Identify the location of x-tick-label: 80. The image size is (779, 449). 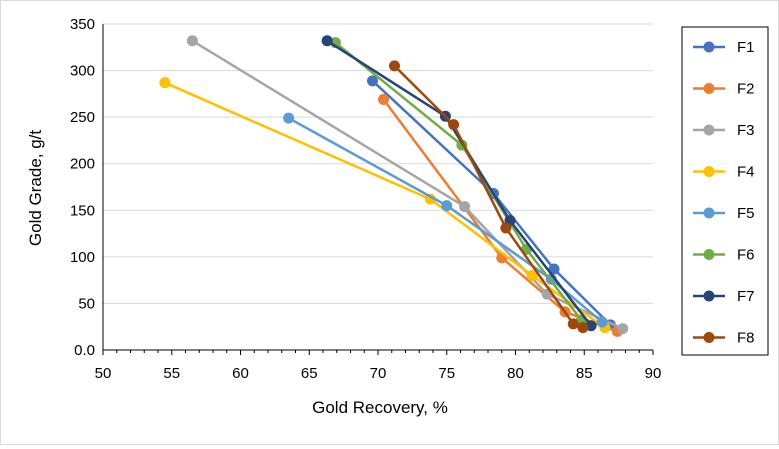
(515, 373).